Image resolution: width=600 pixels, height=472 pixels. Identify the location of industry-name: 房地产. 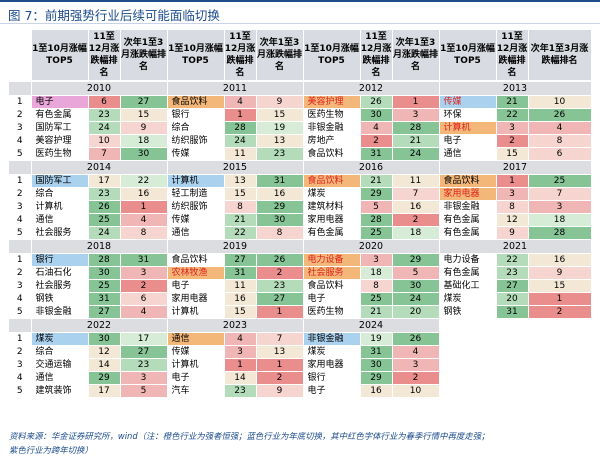
(332, 141).